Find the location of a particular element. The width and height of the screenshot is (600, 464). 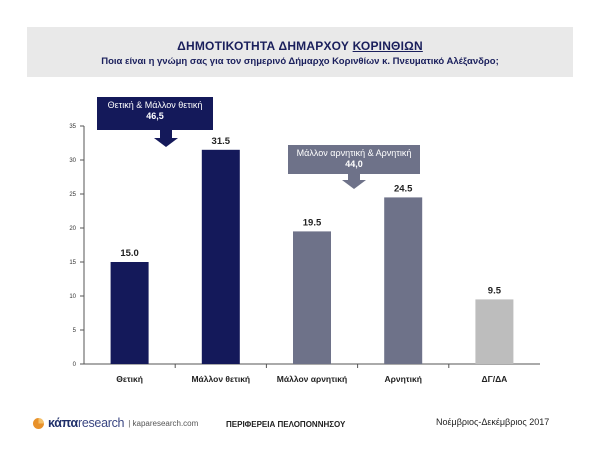

callout-positive-value: 46,5 is located at coordinates (155, 116).